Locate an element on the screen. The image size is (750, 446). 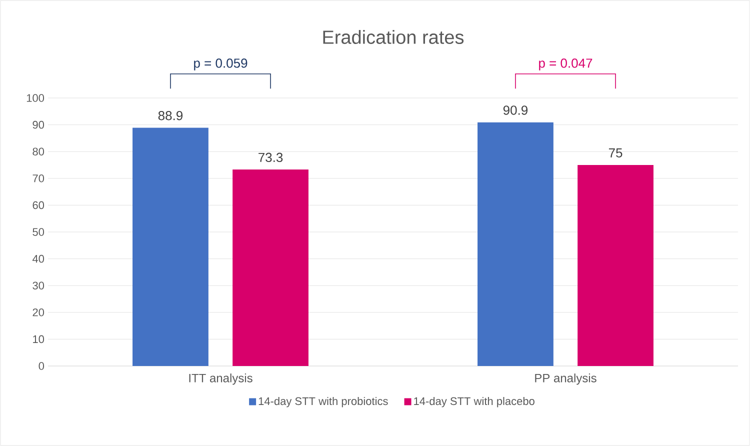
y-tick-label: 80 is located at coordinates (38, 152).